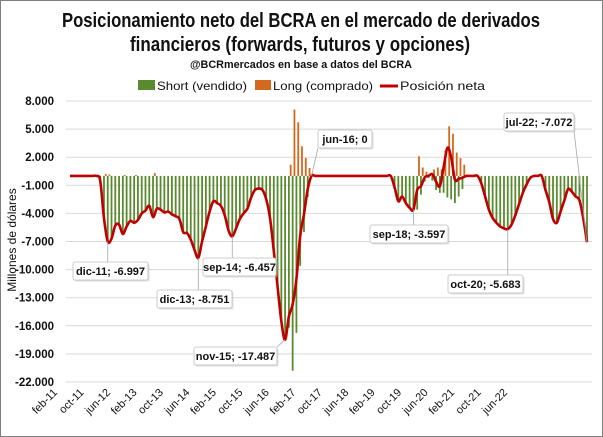 This screenshot has width=603, height=437. What do you see at coordinates (263, 85) in the screenshot?
I see `legend-swatch-long` at bounding box center [263, 85].